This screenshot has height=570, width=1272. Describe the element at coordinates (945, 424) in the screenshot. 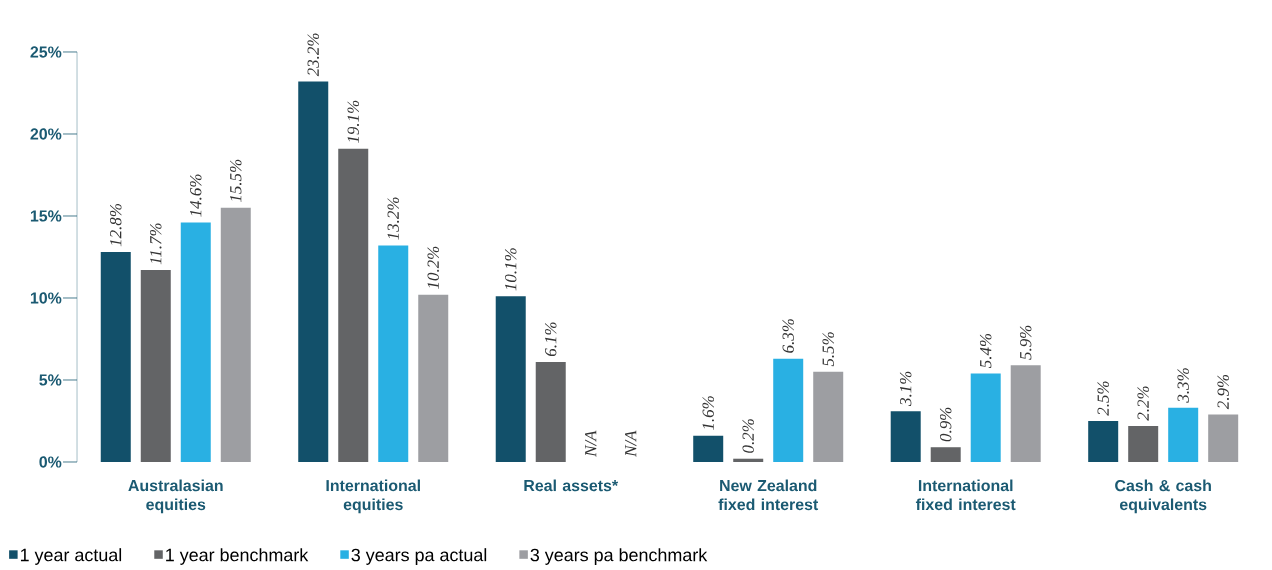

I see `data-label: 0.9%` at that location.